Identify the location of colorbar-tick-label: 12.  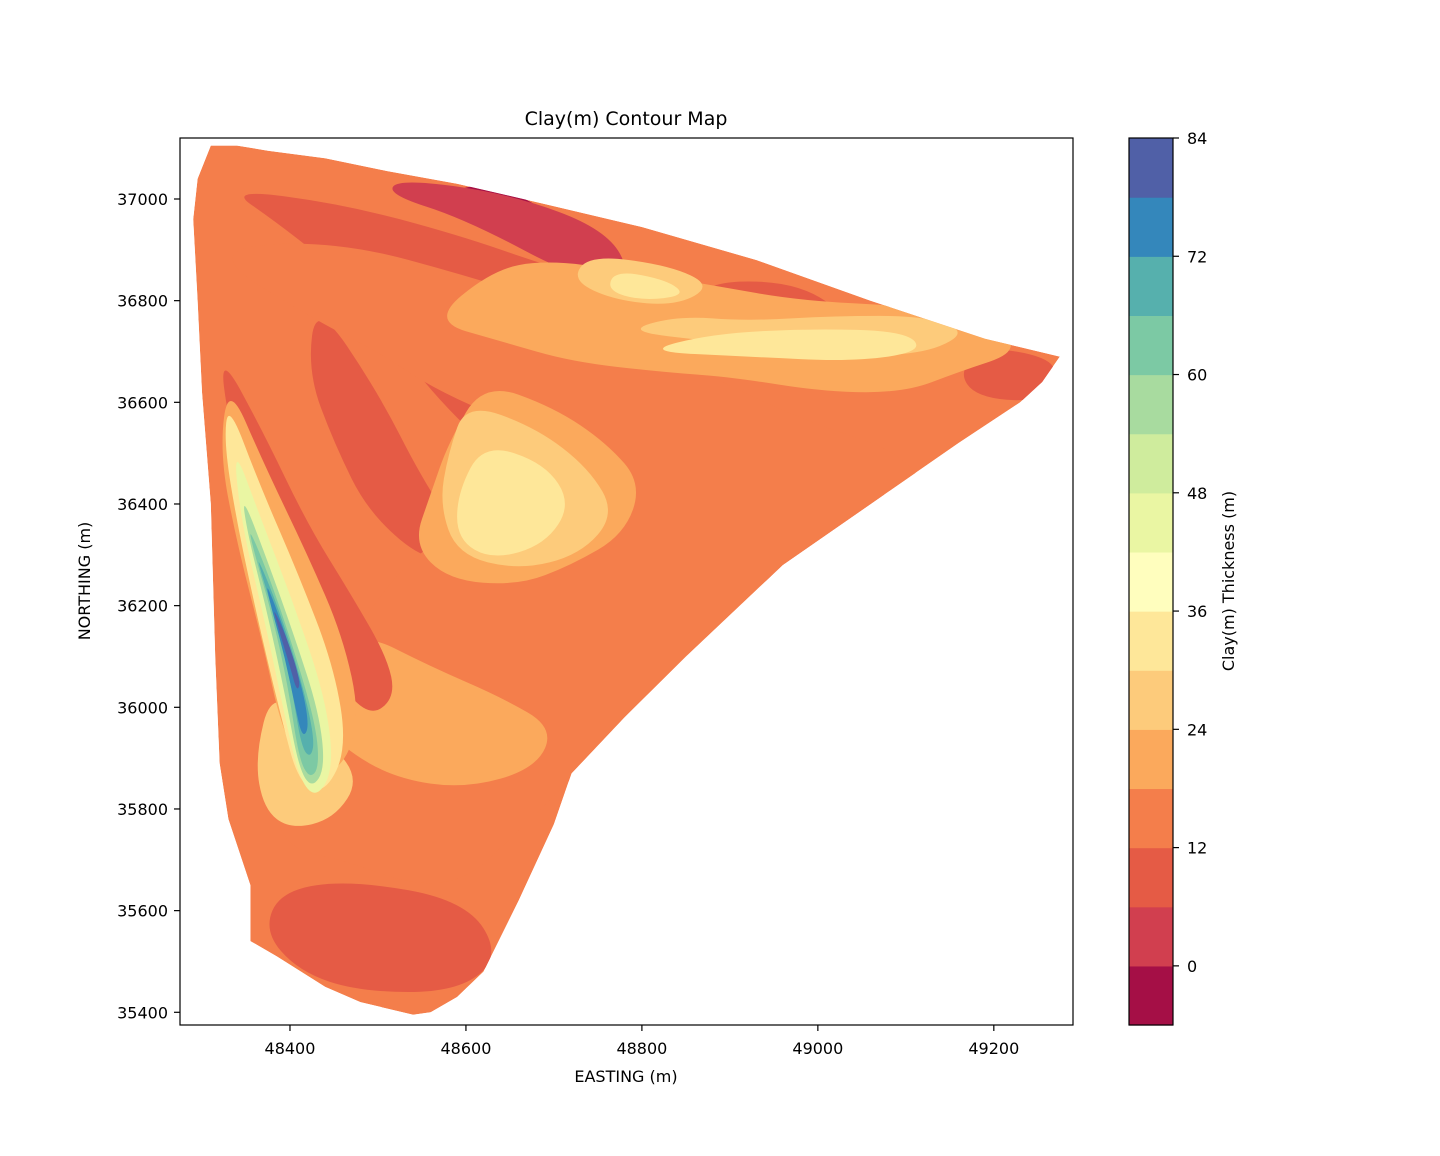
(1197, 848).